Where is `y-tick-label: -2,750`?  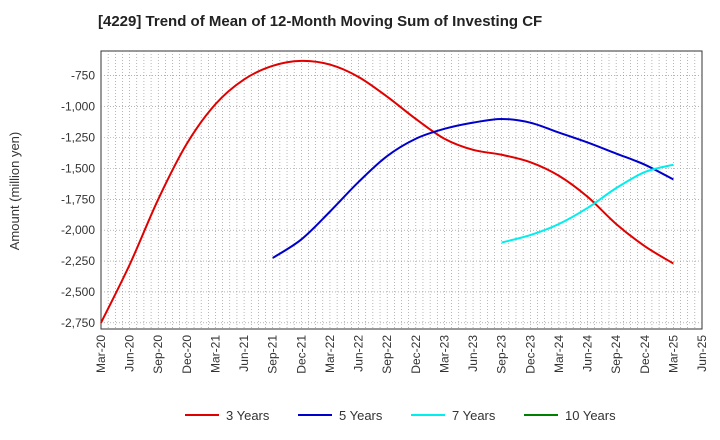 y-tick-label: -2,750 is located at coordinates (78, 323).